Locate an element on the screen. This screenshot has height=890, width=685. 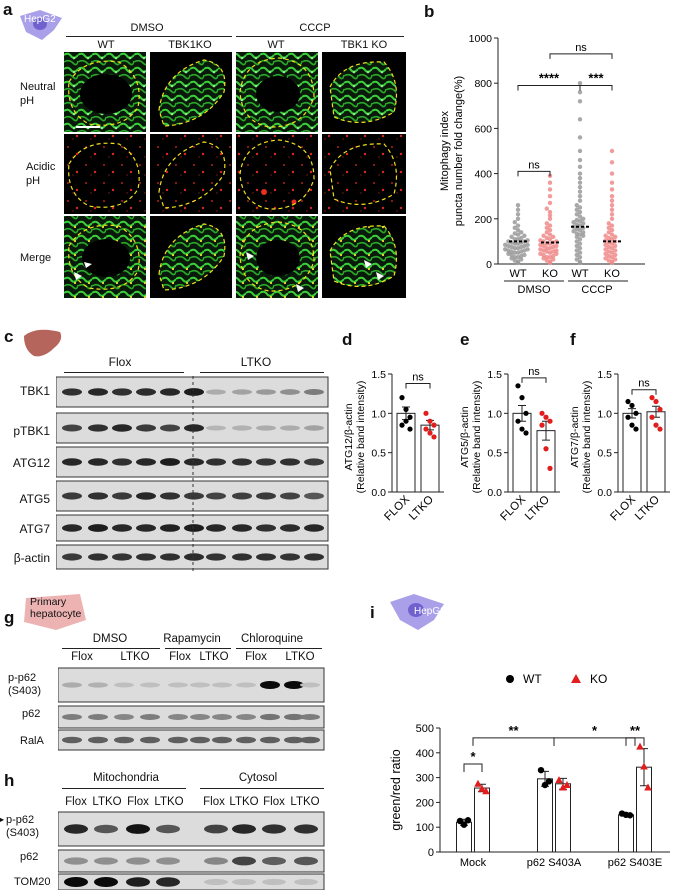
panel-g-letter: g is located at coordinates (9, 617).